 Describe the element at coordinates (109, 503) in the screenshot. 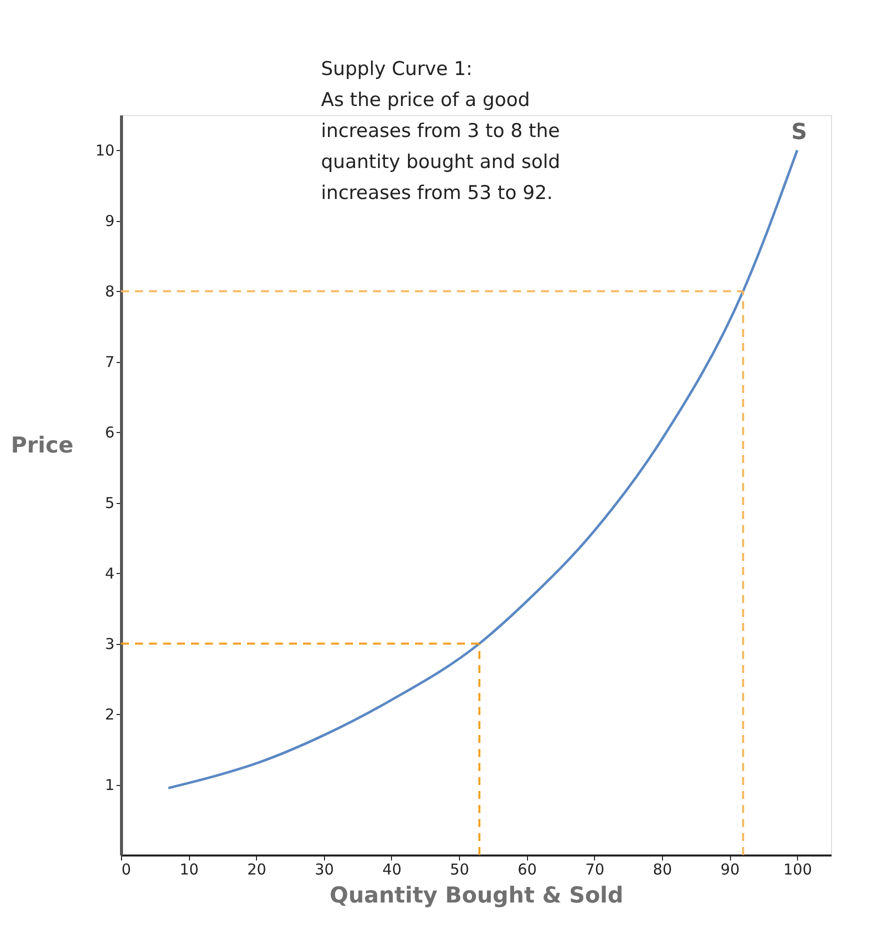

I see `y-tick-label: 5` at that location.